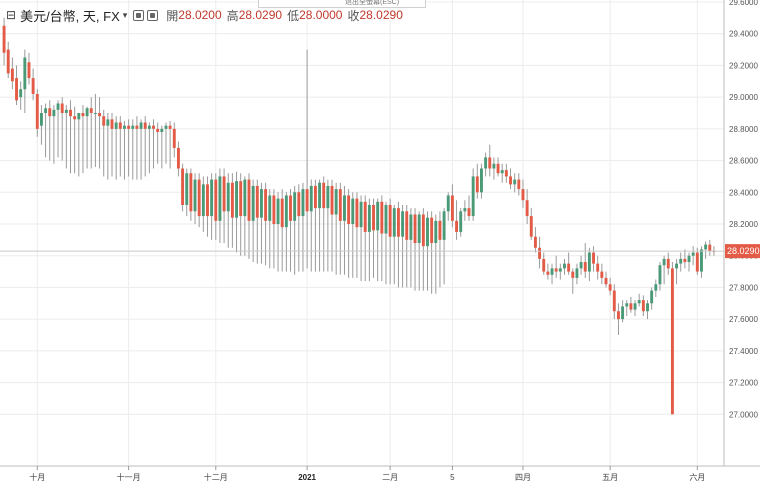 This screenshot has width=760, height=486. I want to click on hide-icon, so click(139, 15).